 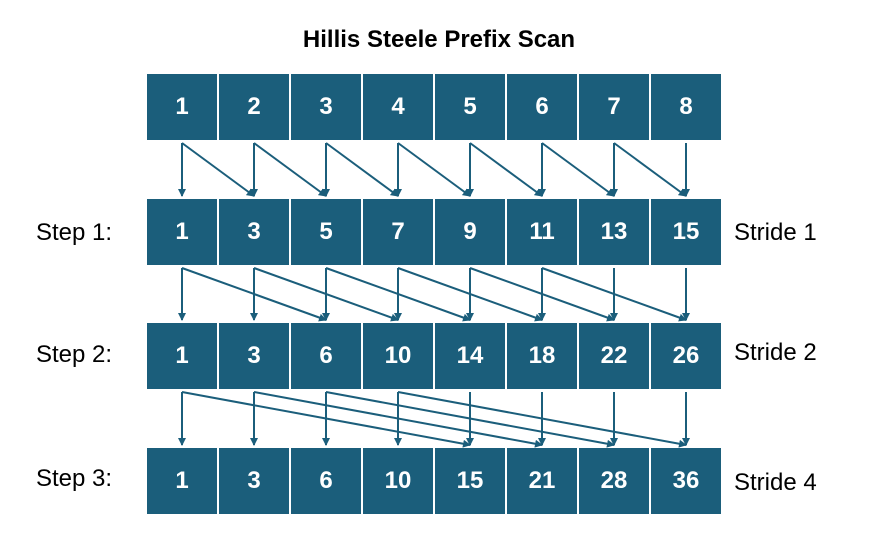 What do you see at coordinates (775, 232) in the screenshot?
I see `stride-1-label: Stride 1` at bounding box center [775, 232].